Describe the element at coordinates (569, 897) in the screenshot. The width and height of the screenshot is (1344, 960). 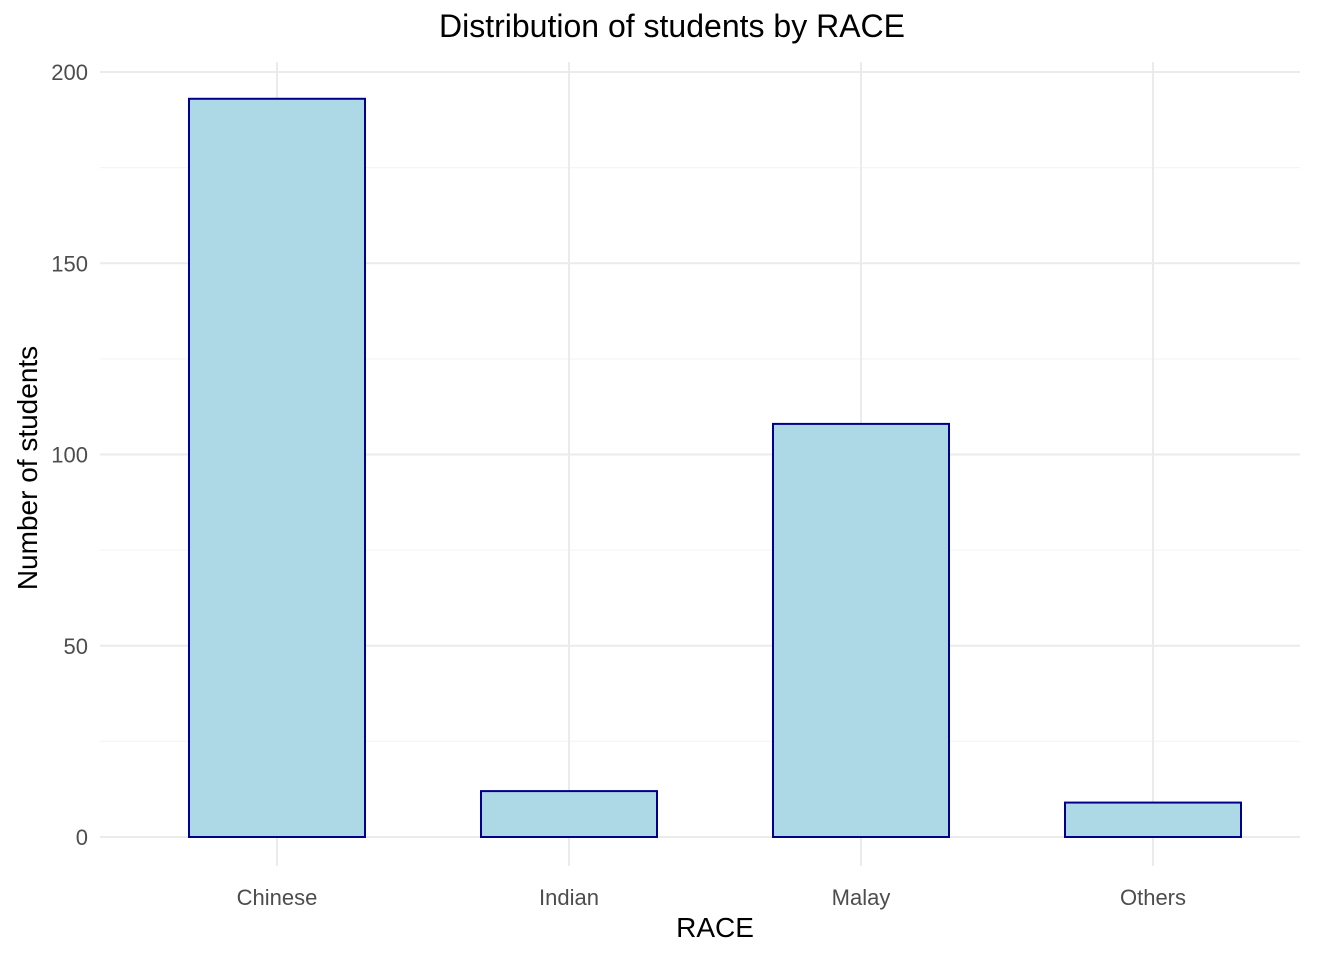
I see `x-tick-label: Indian` at that location.